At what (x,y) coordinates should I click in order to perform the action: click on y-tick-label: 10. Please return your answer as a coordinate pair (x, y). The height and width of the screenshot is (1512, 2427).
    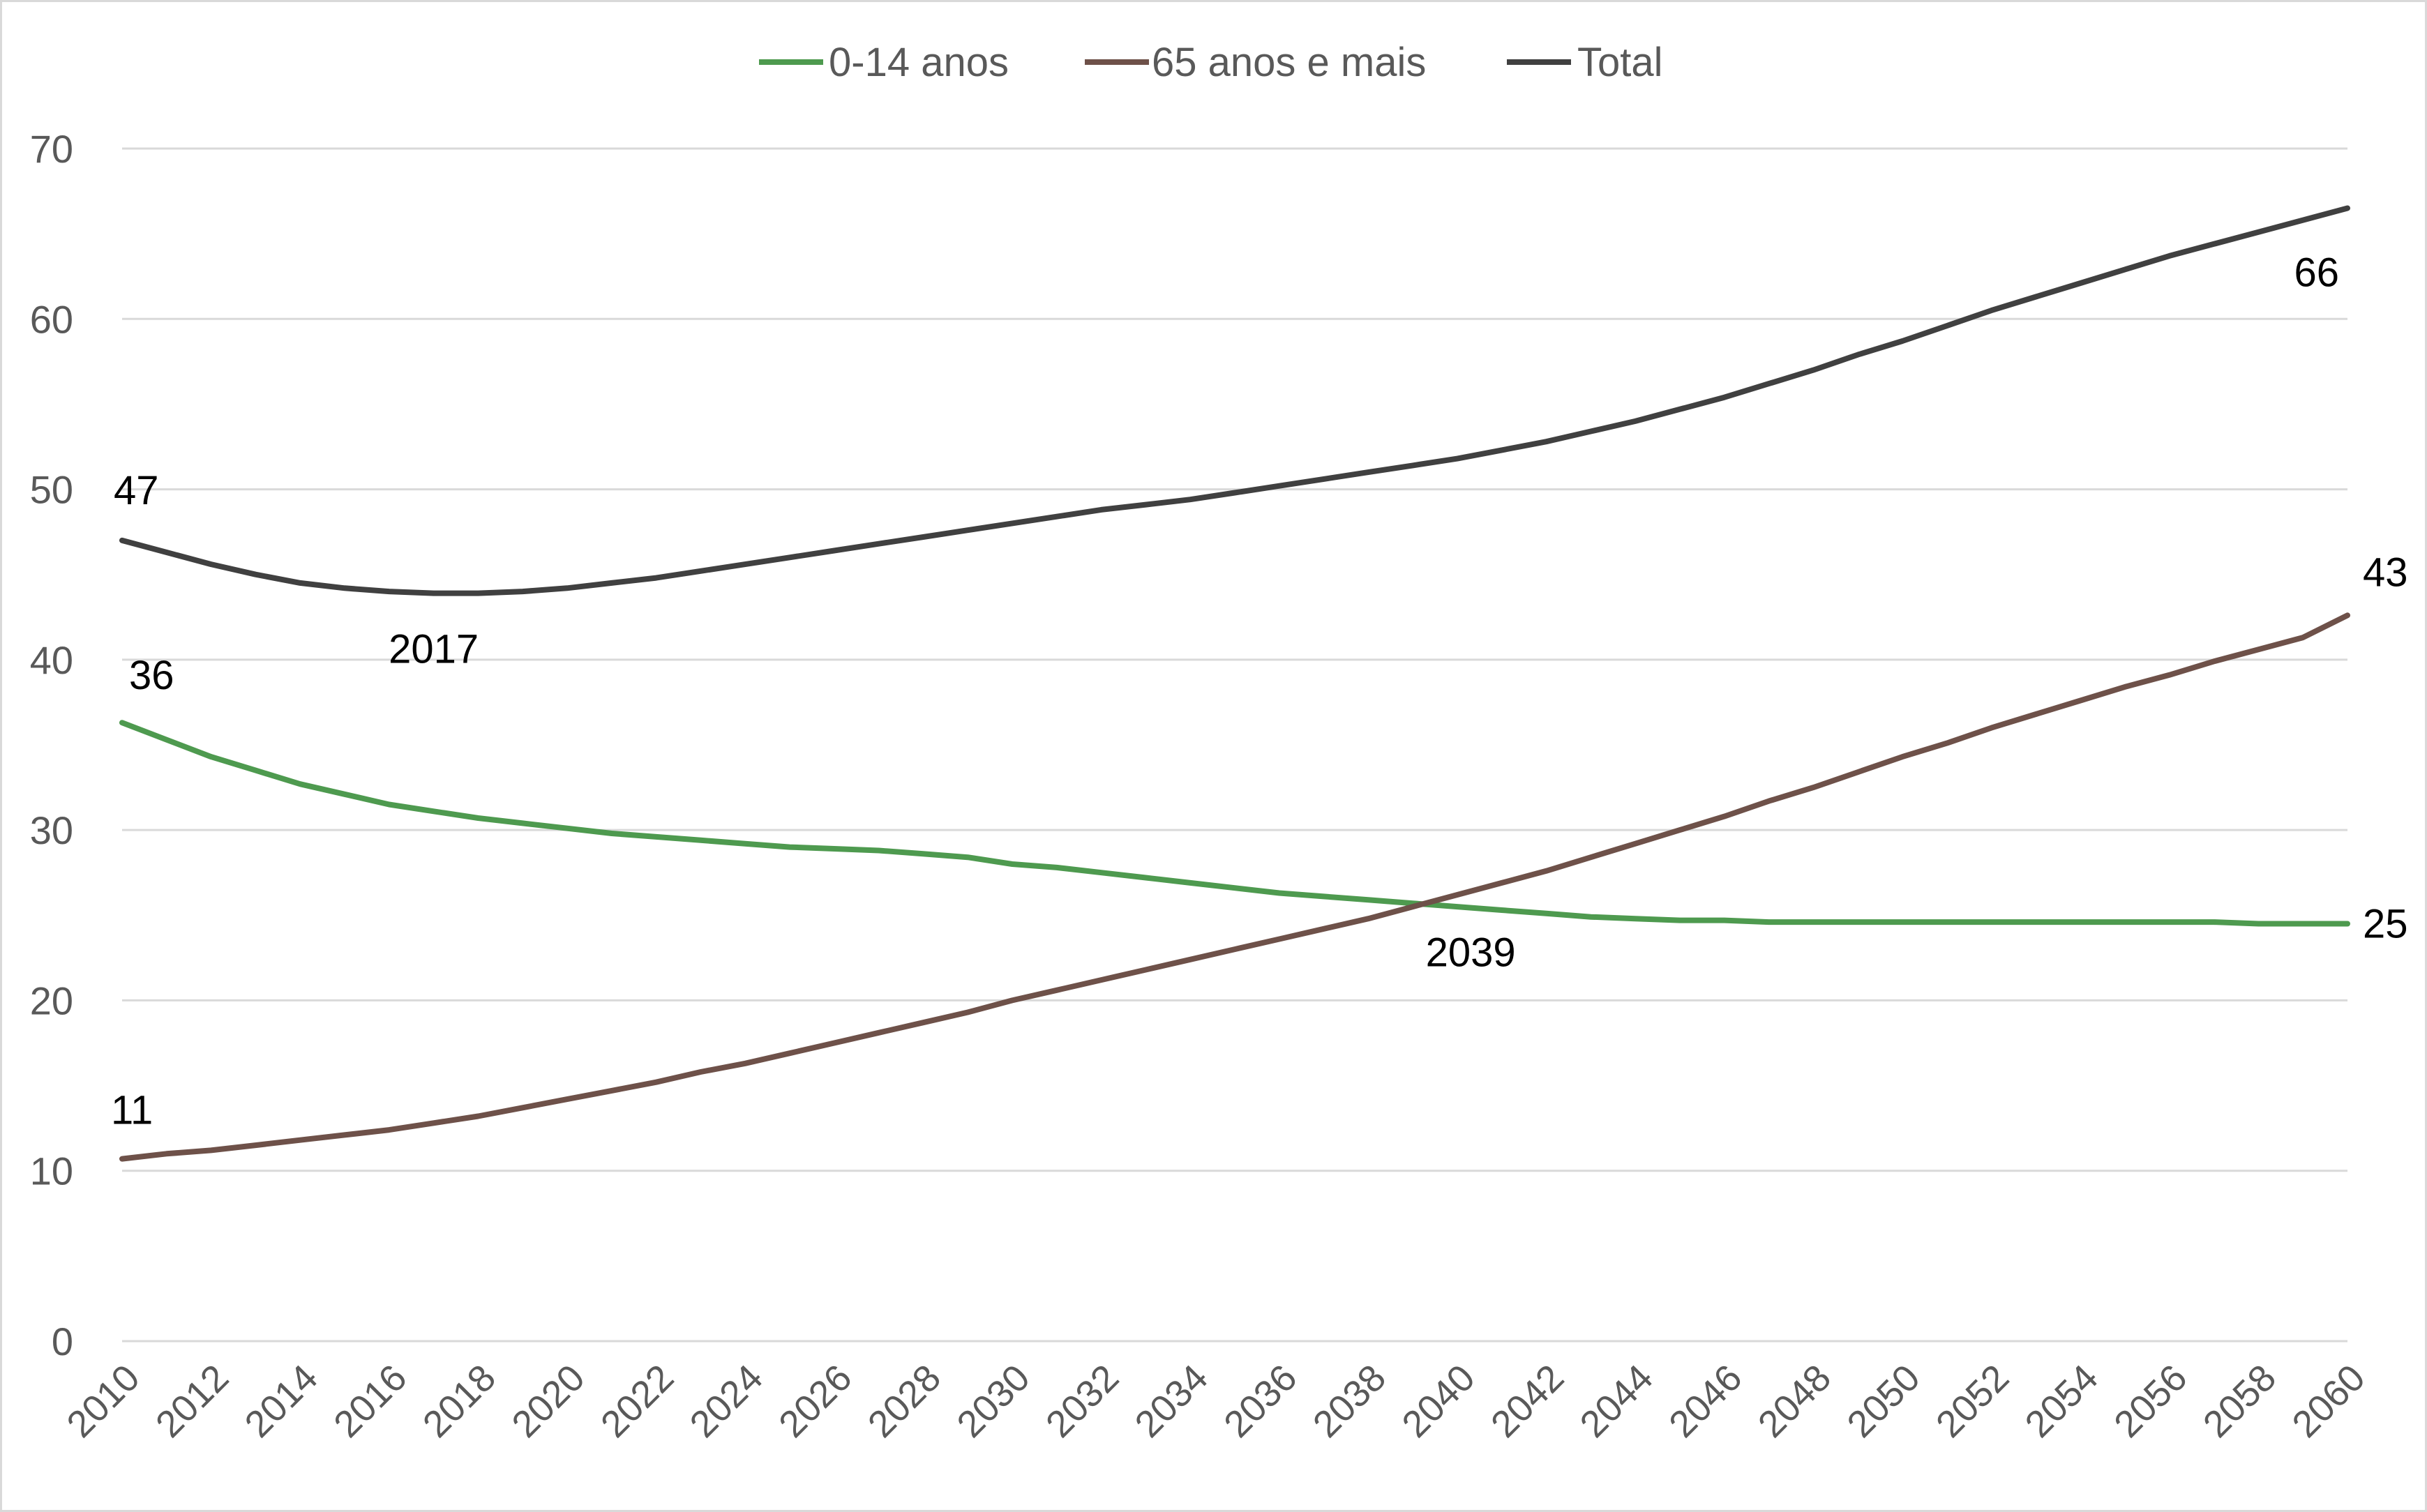
    Looking at the image, I should click on (52, 1171).